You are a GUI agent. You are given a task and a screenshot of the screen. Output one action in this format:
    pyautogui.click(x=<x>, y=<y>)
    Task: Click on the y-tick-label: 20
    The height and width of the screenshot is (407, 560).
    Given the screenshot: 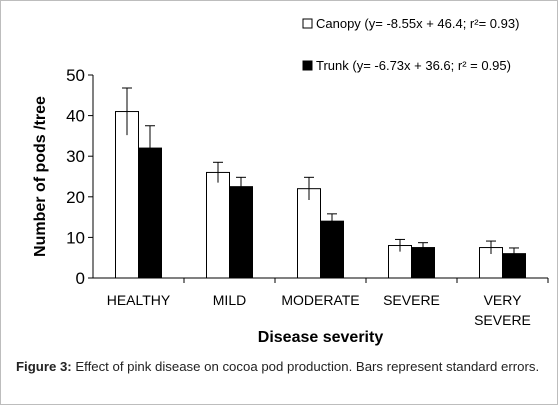 What is the action you would take?
    pyautogui.click(x=75, y=197)
    